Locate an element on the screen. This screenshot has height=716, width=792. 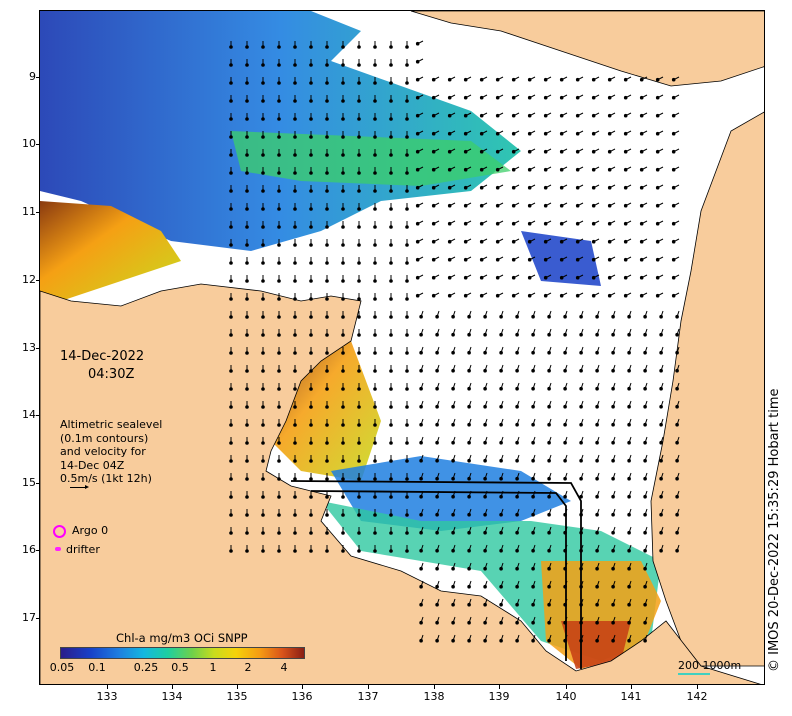
legend-line: and velocity for is located at coordinates (103, 451).